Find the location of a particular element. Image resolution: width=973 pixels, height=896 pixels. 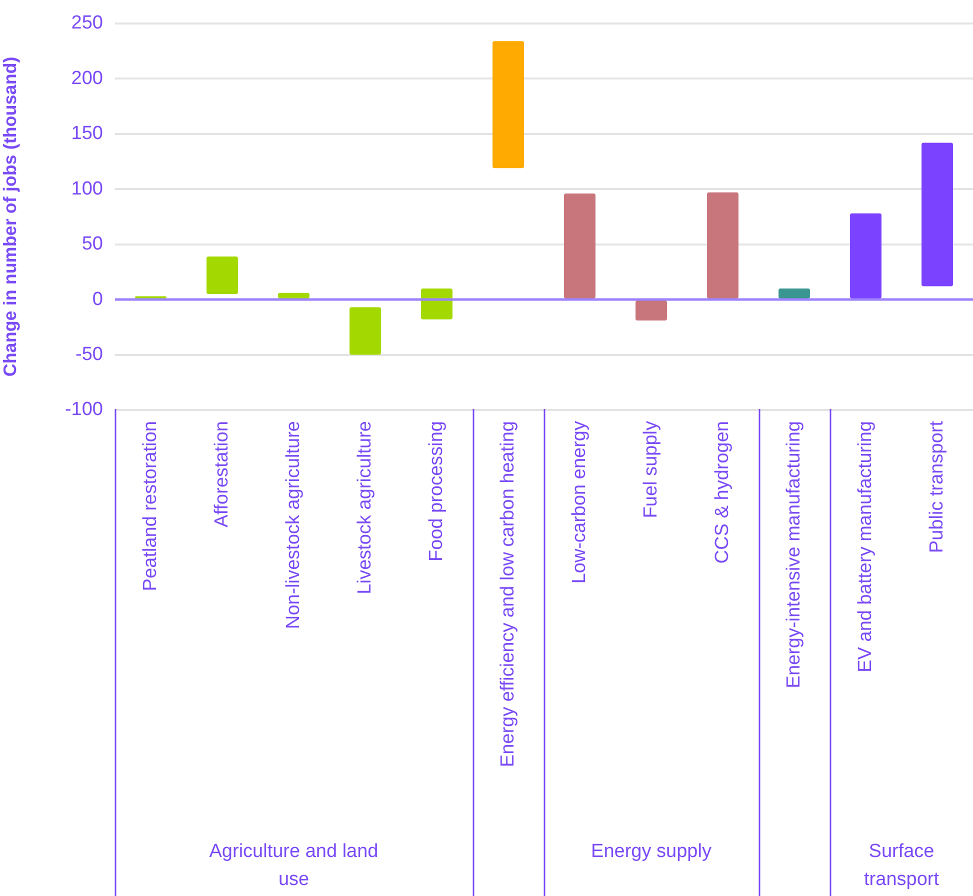

x-tick-label: Fuel supply is located at coordinates (651, 469).